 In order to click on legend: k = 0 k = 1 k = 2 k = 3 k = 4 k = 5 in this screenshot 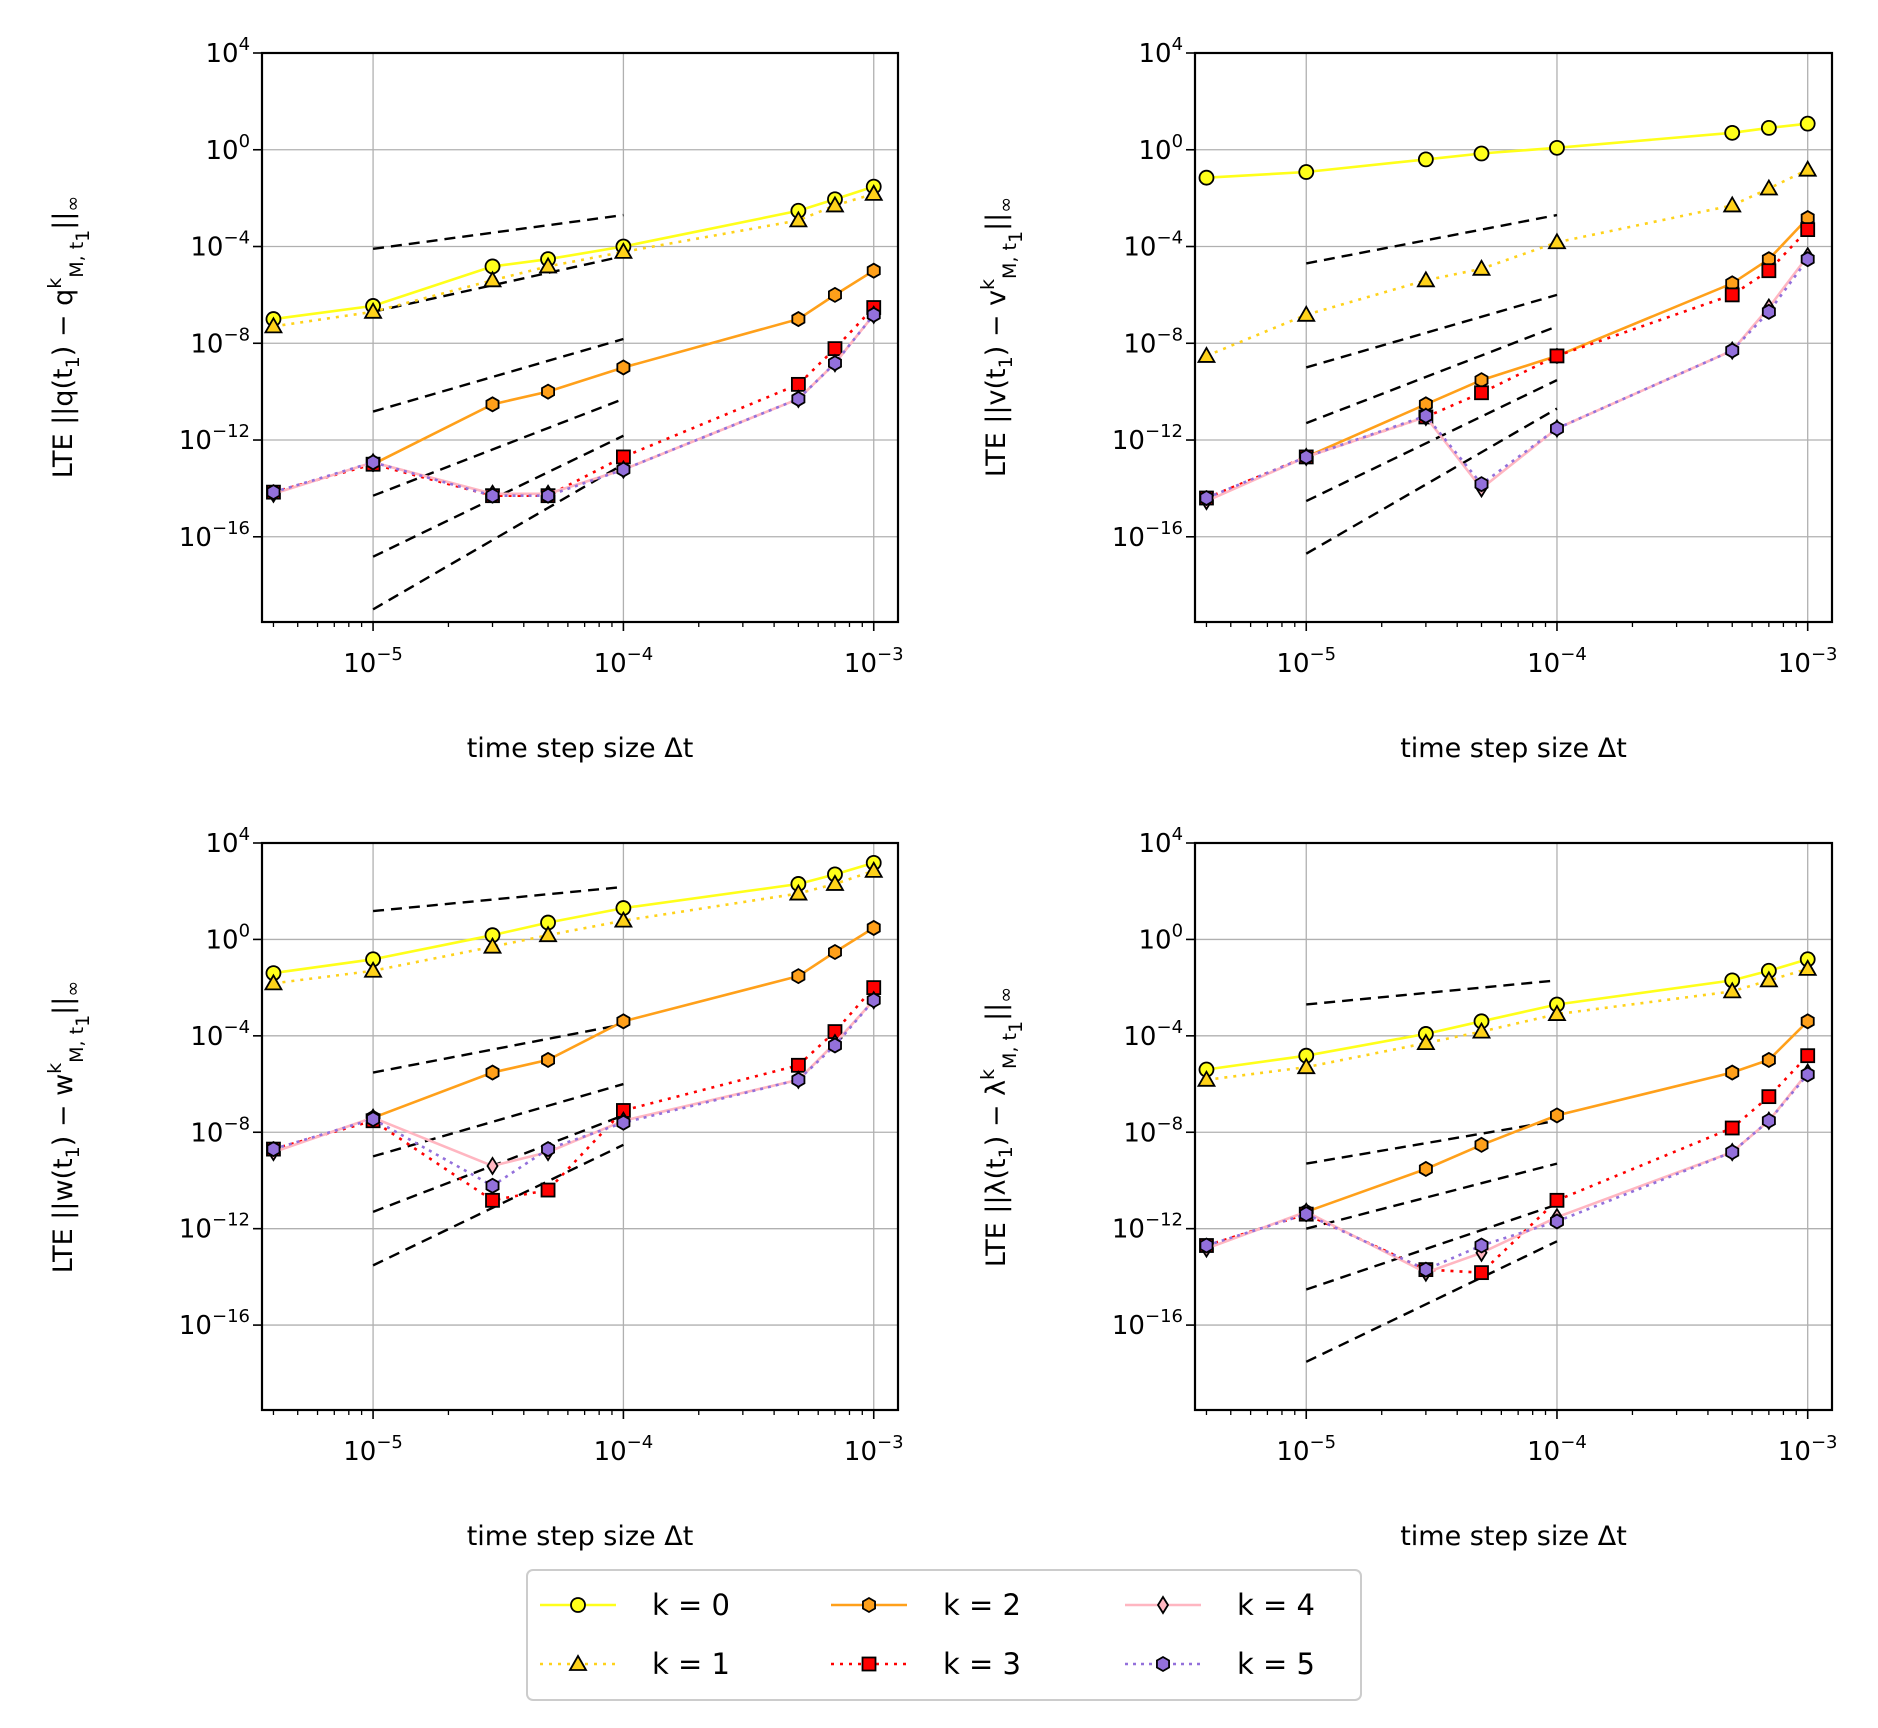, I will do `click(944, 1635)`.